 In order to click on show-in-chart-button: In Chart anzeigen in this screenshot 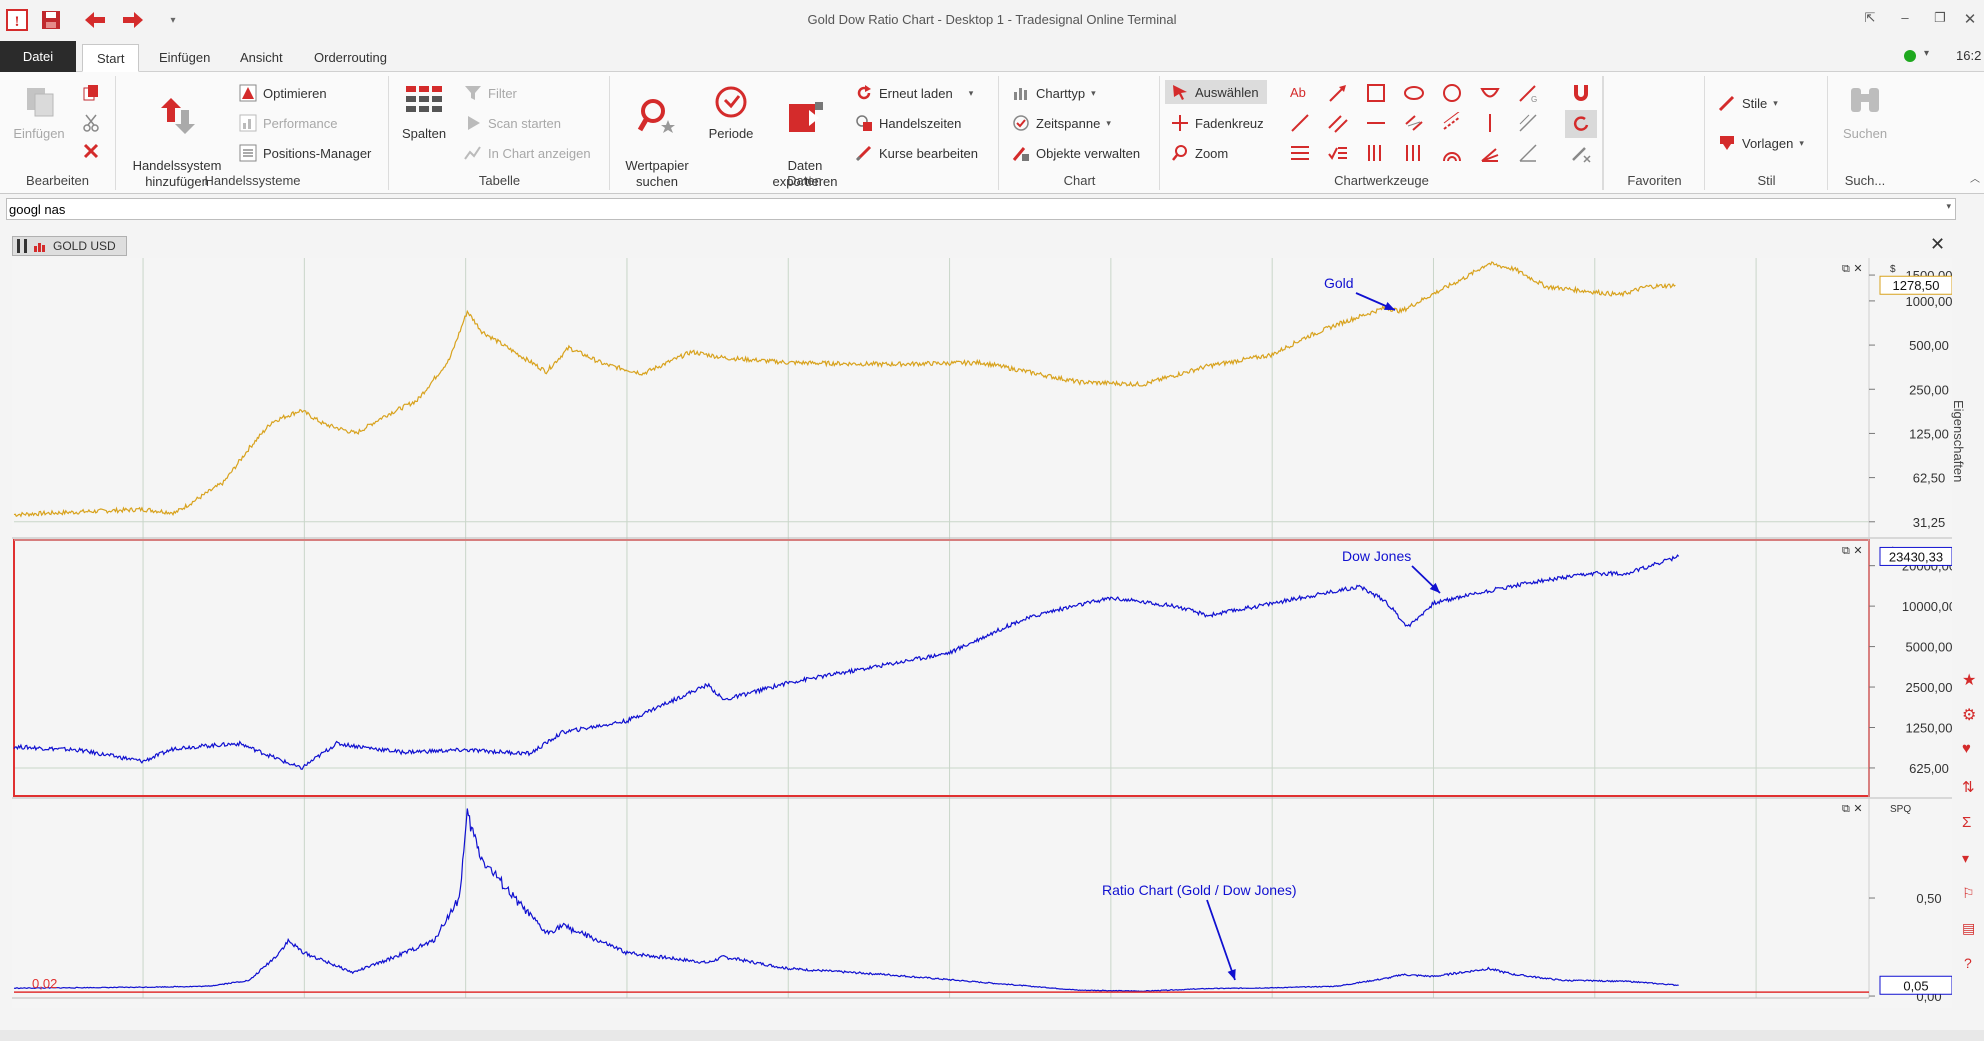, I will do `click(527, 153)`.